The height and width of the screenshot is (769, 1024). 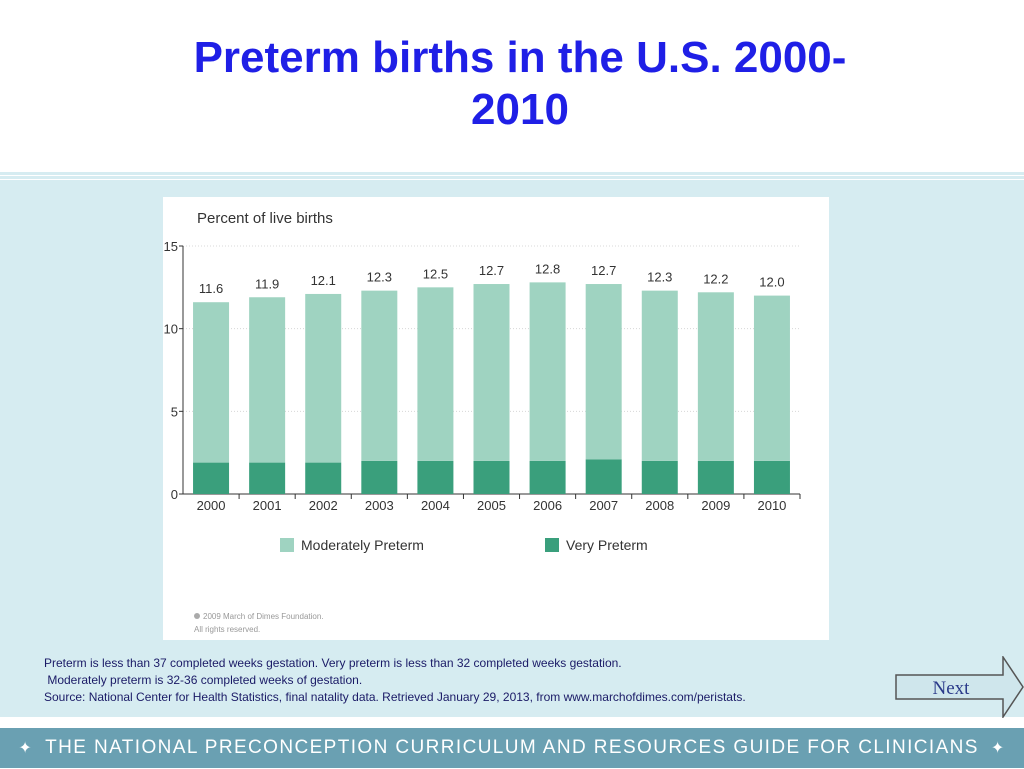 What do you see at coordinates (174, 411) in the screenshot?
I see `y-tick-label: 5` at bounding box center [174, 411].